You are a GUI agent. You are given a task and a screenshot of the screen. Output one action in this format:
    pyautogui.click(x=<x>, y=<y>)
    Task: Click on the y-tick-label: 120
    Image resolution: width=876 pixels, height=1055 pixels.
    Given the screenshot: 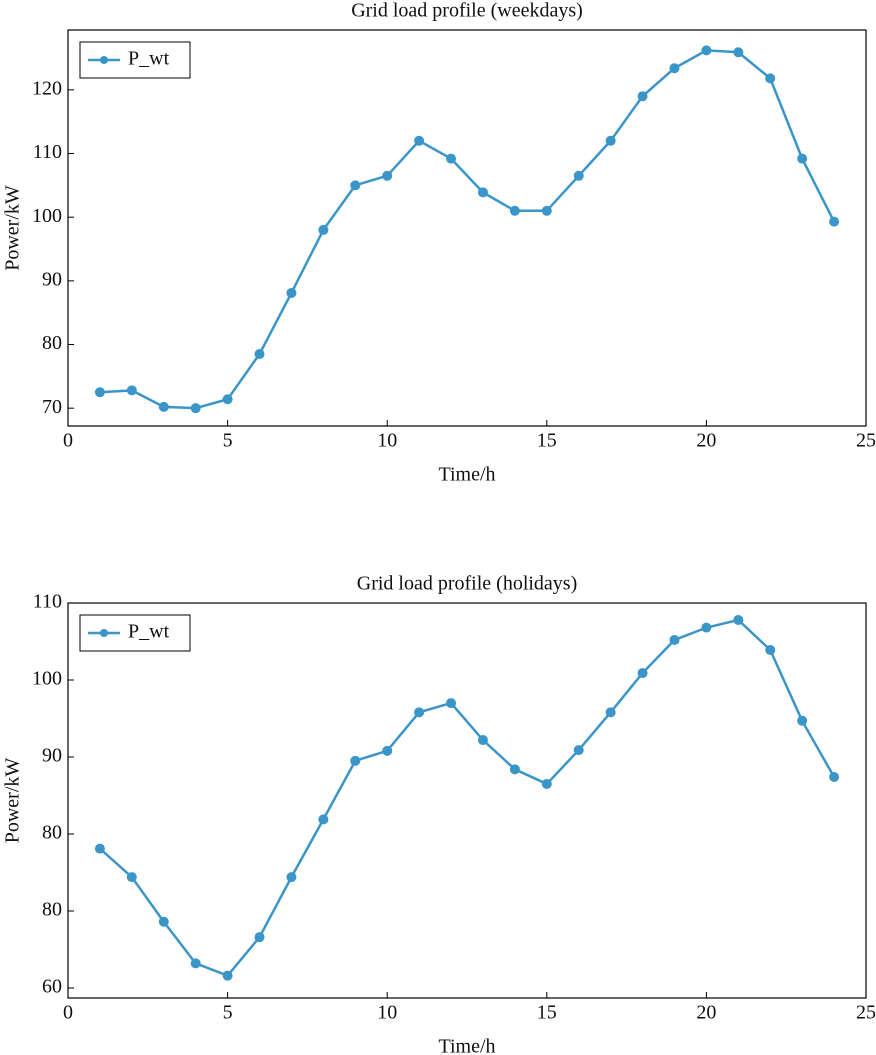 What is the action you would take?
    pyautogui.click(x=47, y=88)
    